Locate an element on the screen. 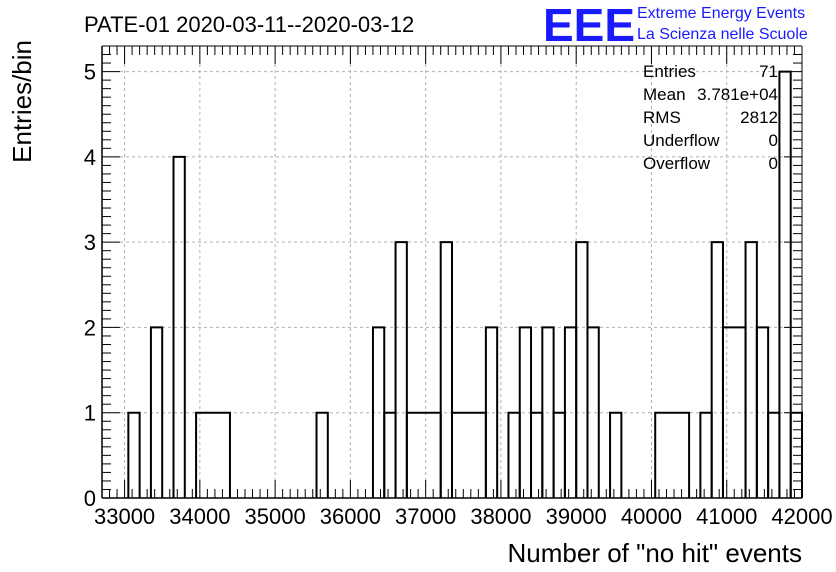  x-tick-label-4: 37000 is located at coordinates (425, 516).